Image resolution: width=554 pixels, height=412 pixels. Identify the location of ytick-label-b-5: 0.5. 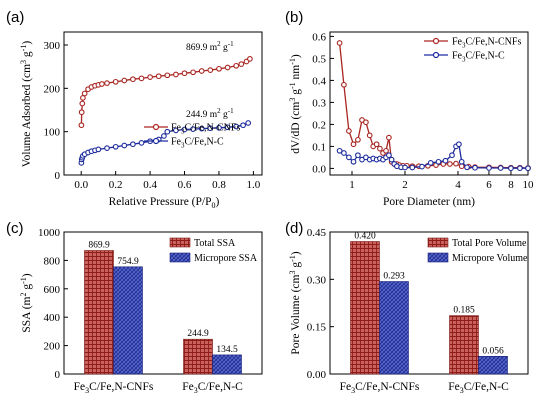
(319, 59).